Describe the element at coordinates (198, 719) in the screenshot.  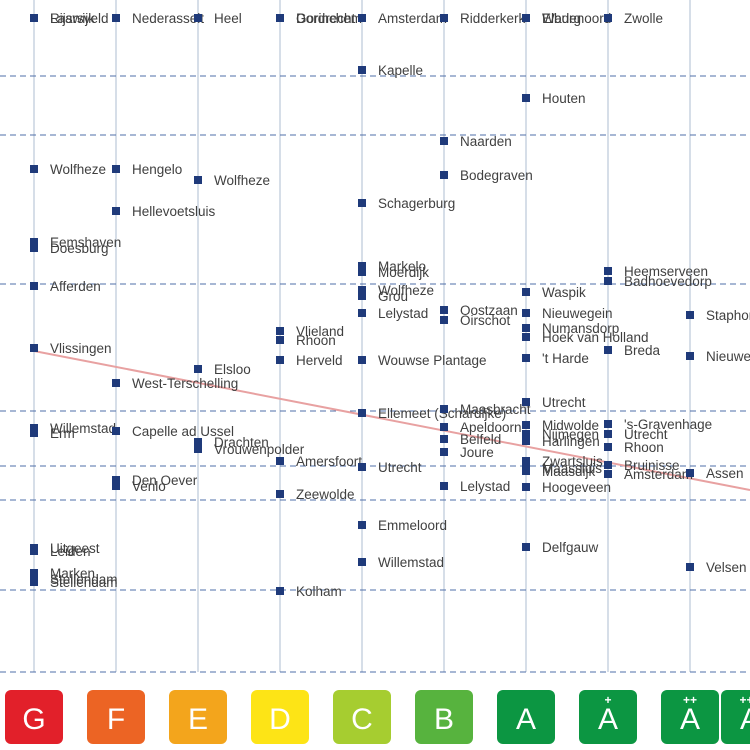
I see `energy-badge-letter: E` at that location.